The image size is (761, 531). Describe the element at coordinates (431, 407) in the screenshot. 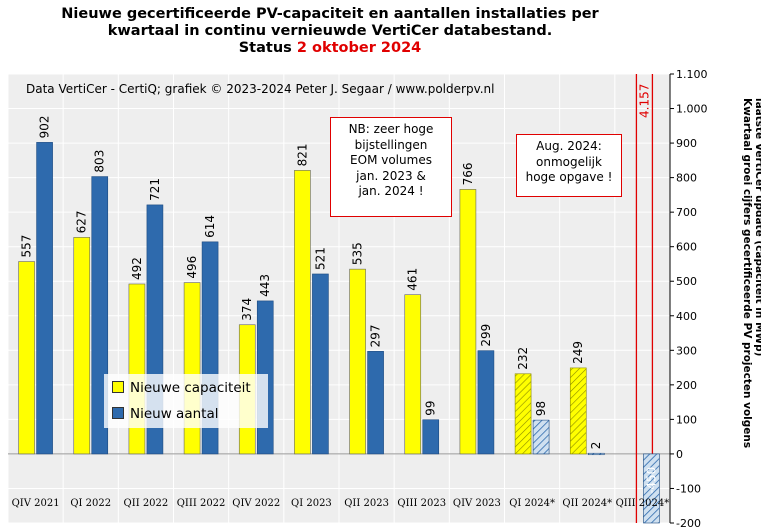

I see `data-label-count: 99` at that location.